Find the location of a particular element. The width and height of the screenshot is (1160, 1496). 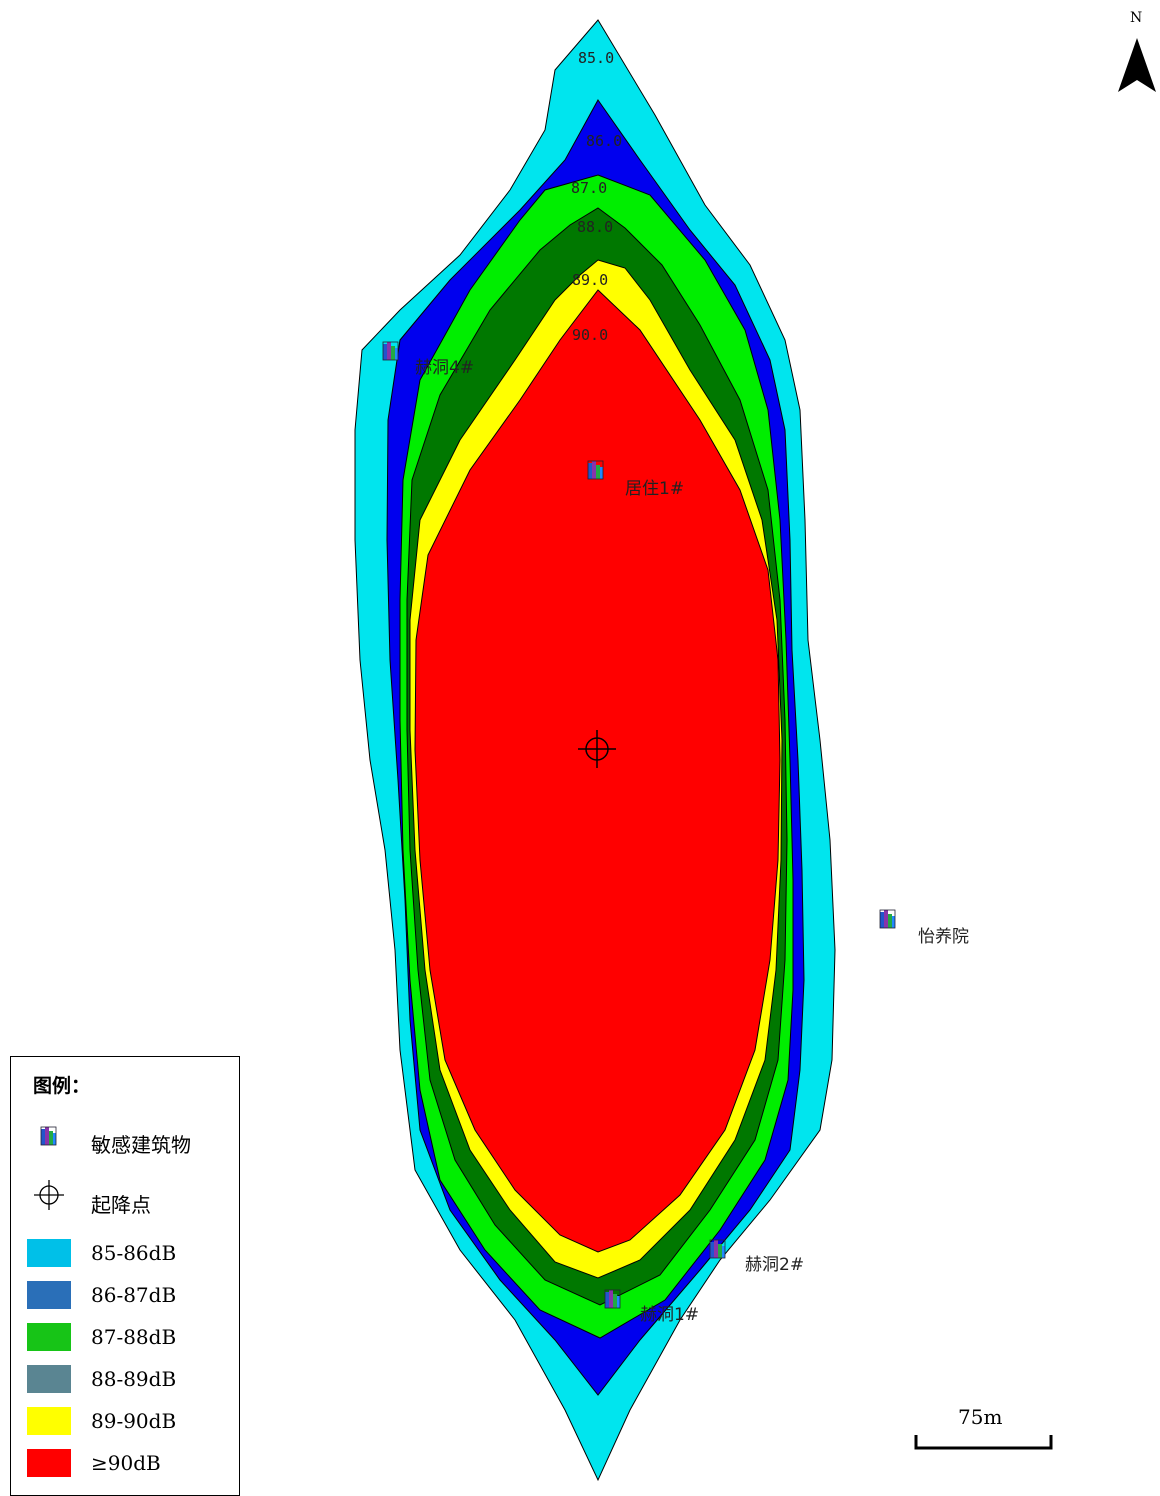

legend-item-building: 敏感建筑物 is located at coordinates (125, 1141).